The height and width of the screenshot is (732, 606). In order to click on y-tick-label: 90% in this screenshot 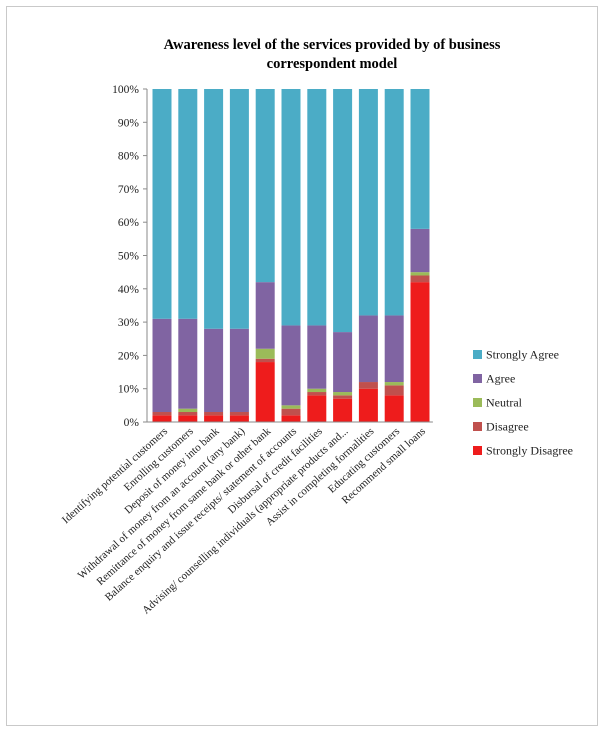, I will do `click(129, 123)`.